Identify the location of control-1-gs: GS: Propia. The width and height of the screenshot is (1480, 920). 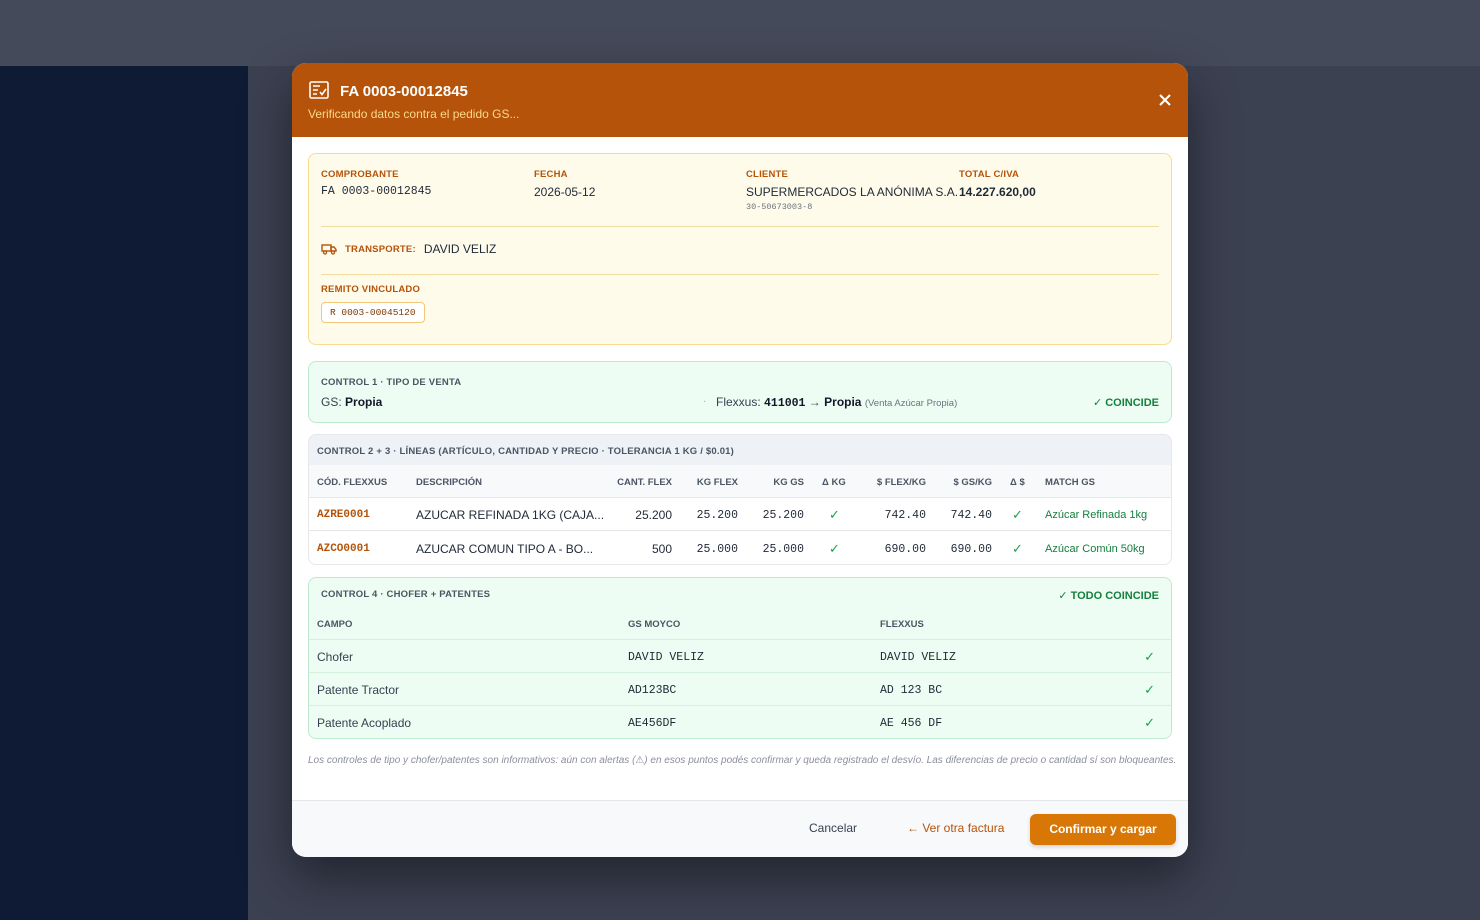
(351, 402).